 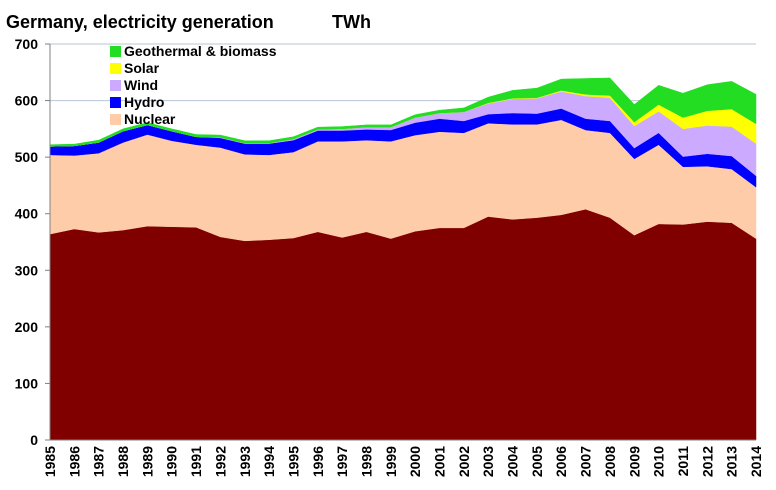 I want to click on x-tick-label: 2000, so click(x=415, y=461).